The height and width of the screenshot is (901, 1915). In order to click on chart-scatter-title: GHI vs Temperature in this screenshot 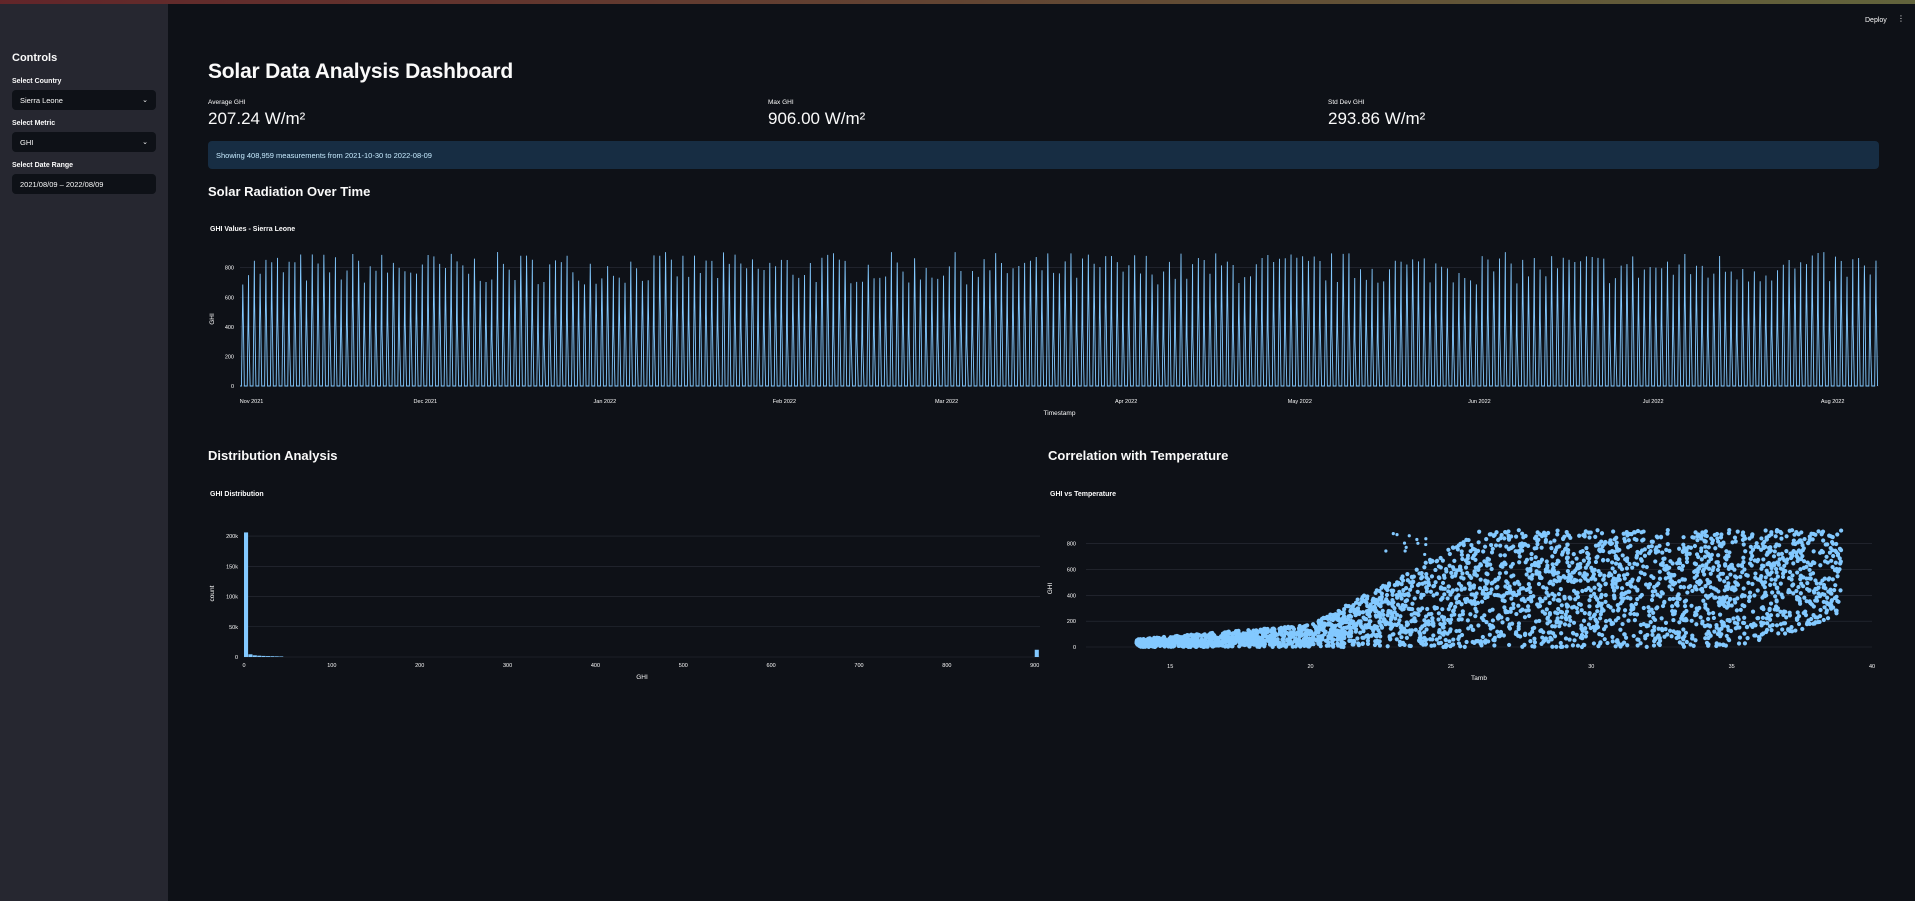, I will do `click(1083, 494)`.